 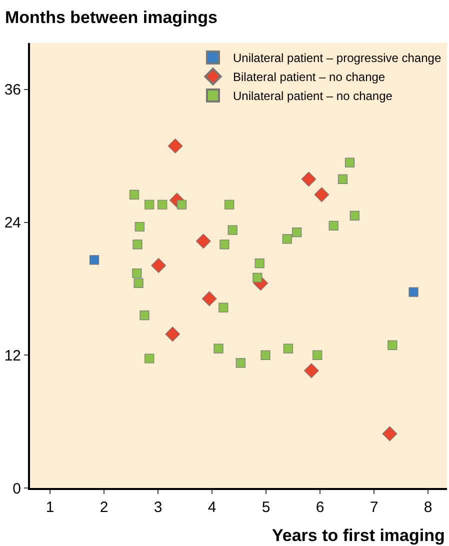 I want to click on x-tick-label: 6, so click(x=320, y=507).